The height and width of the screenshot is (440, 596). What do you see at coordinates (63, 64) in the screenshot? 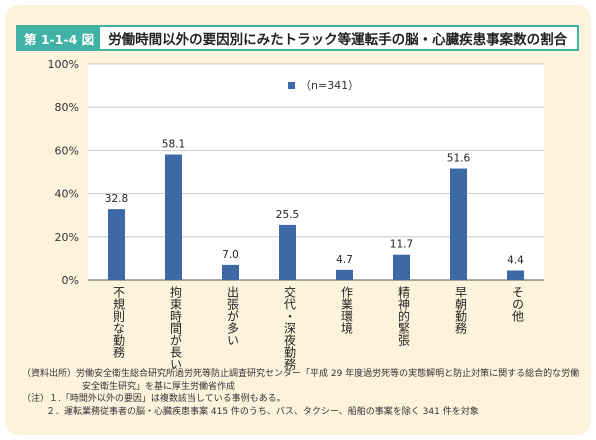
I see `y-tick-label: 100%` at bounding box center [63, 64].